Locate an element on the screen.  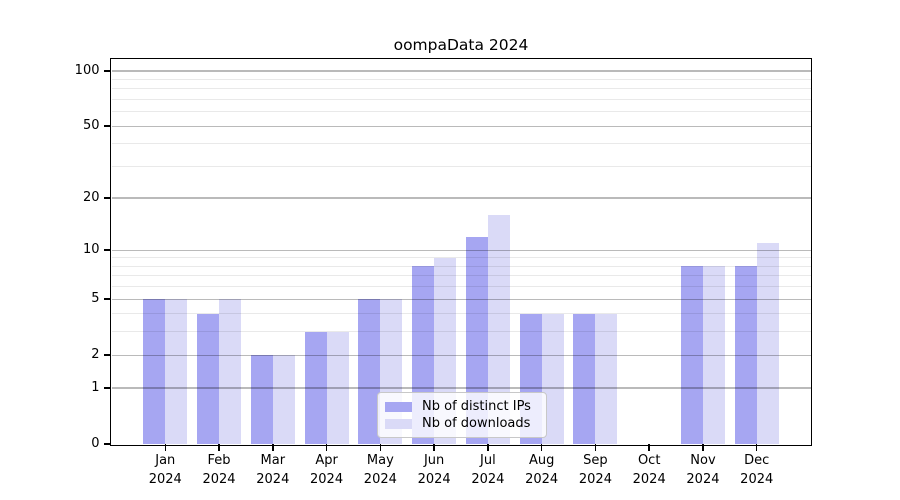
bar-ips-sep is located at coordinates (584, 378).